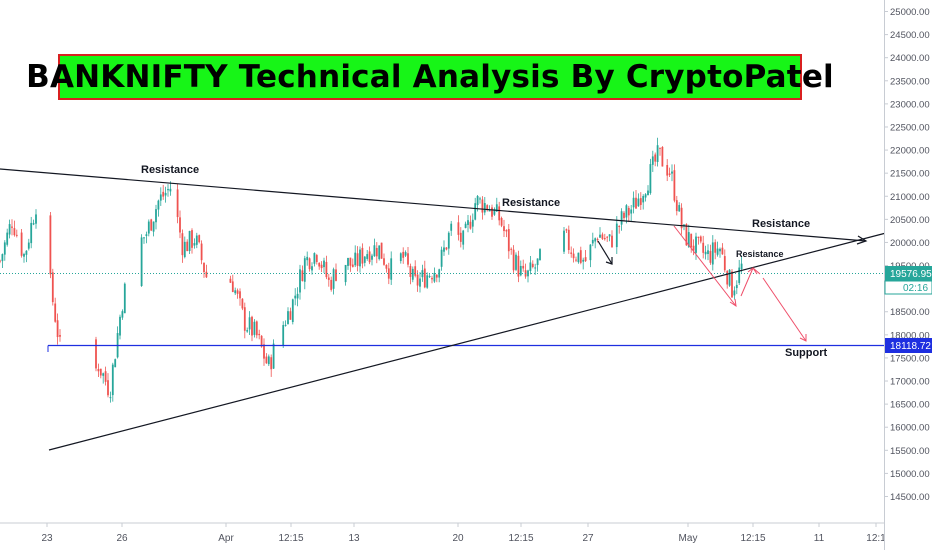 Image resolution: width=932 pixels, height=550 pixels. Describe the element at coordinates (47, 538) in the screenshot. I see `x-tick-label: 23` at that location.